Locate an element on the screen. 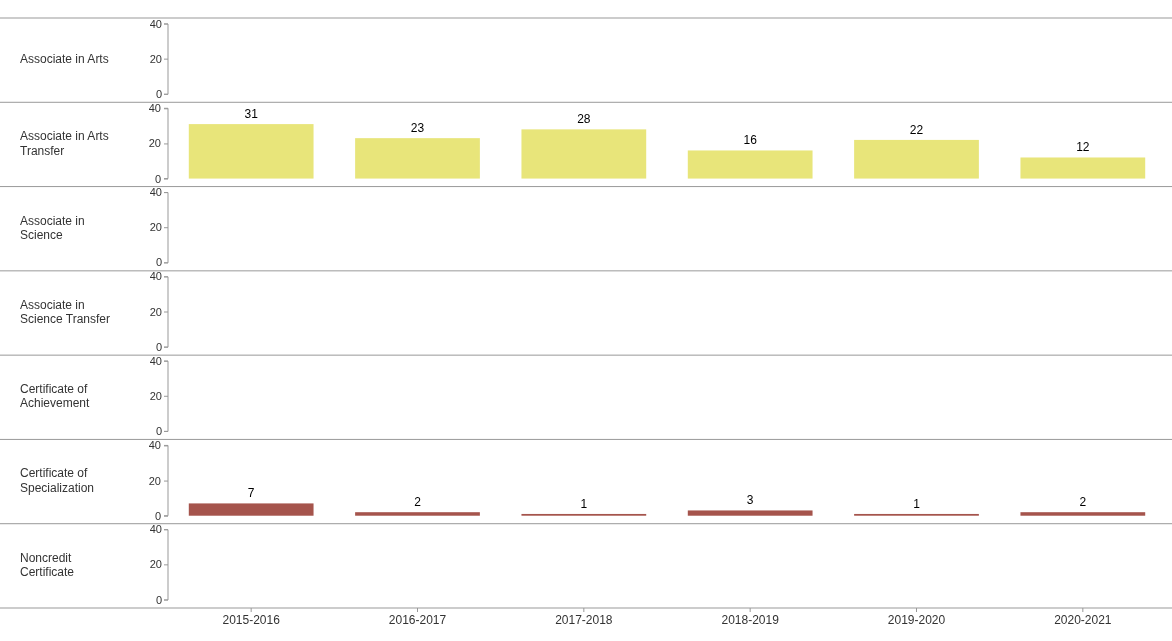  text: Certificate of Achievement is located at coordinates (55, 396).